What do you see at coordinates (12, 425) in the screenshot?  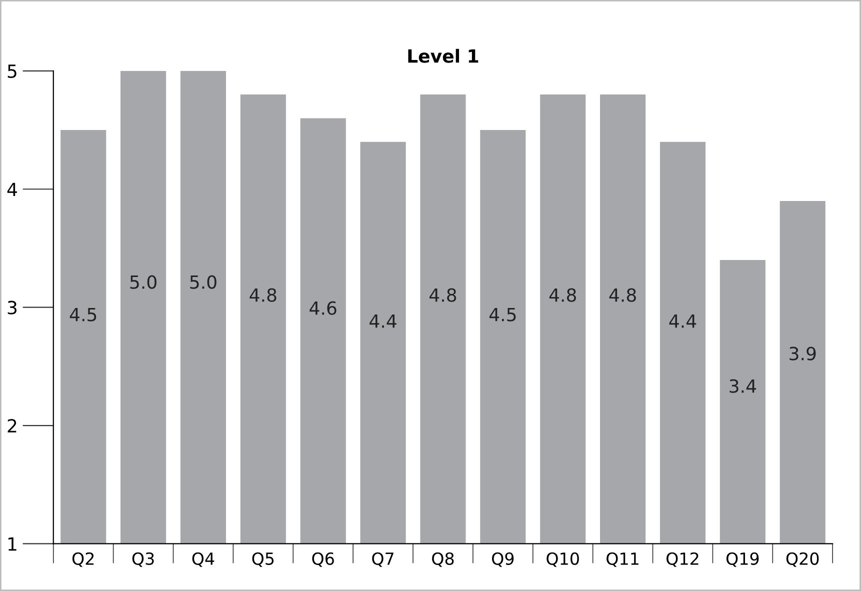 I see `y-tick-label: 2` at bounding box center [12, 425].